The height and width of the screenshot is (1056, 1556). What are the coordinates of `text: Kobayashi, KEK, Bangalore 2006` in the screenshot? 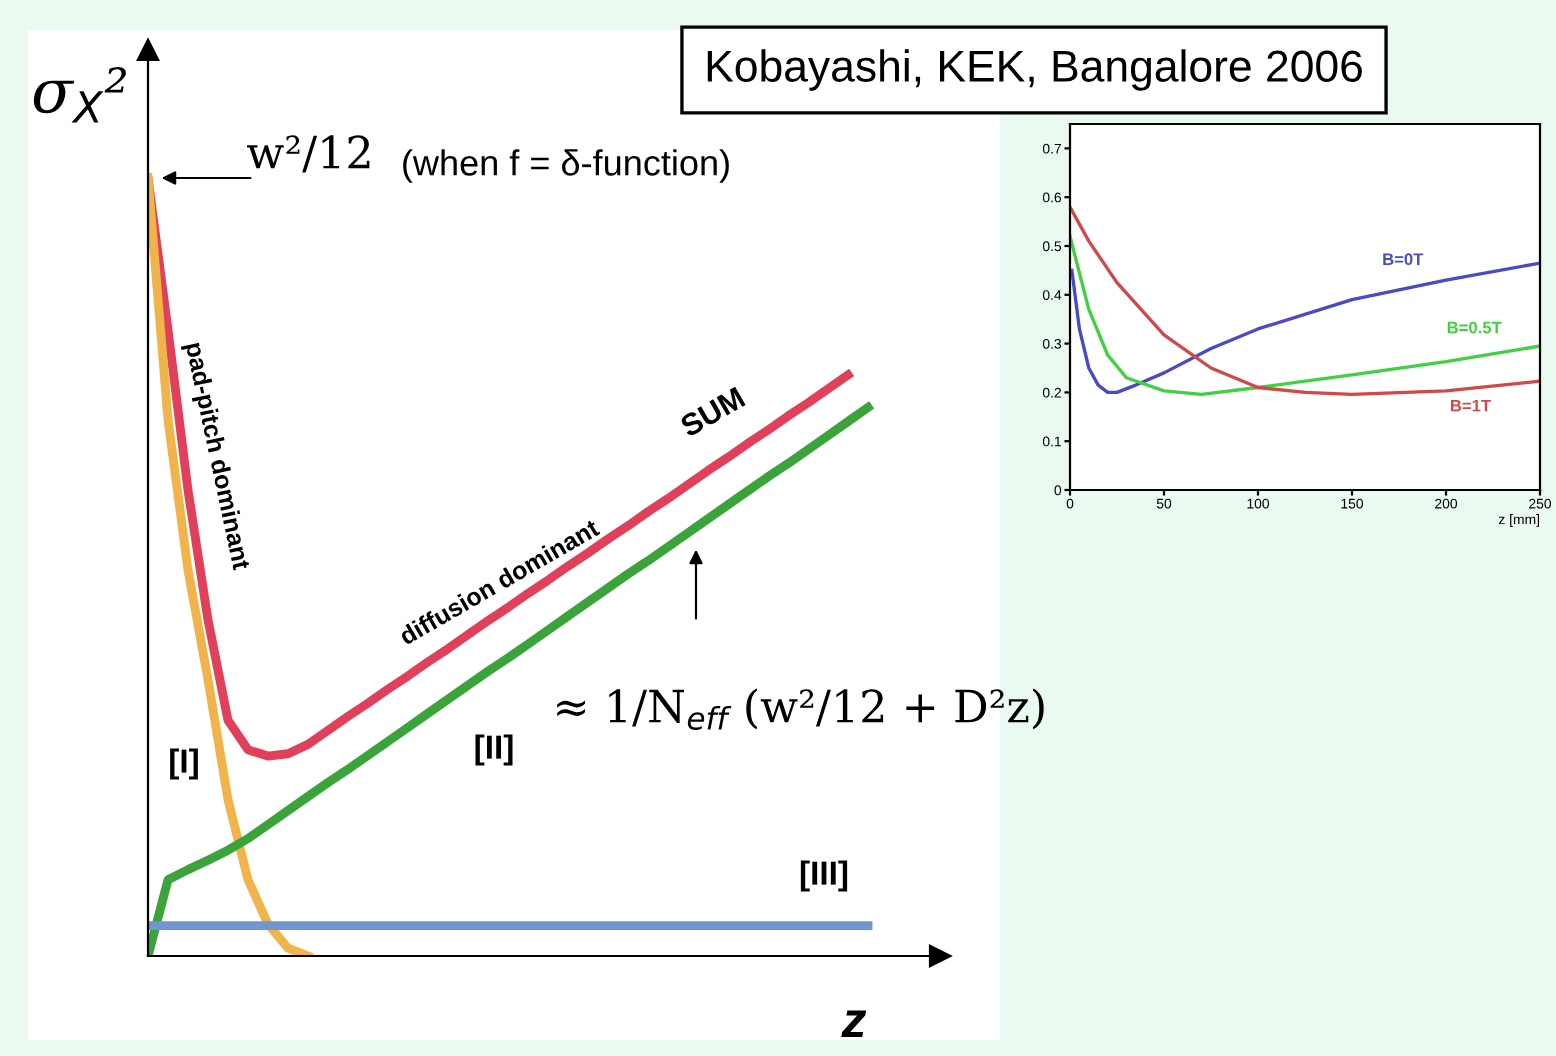 It's located at (1034, 70).